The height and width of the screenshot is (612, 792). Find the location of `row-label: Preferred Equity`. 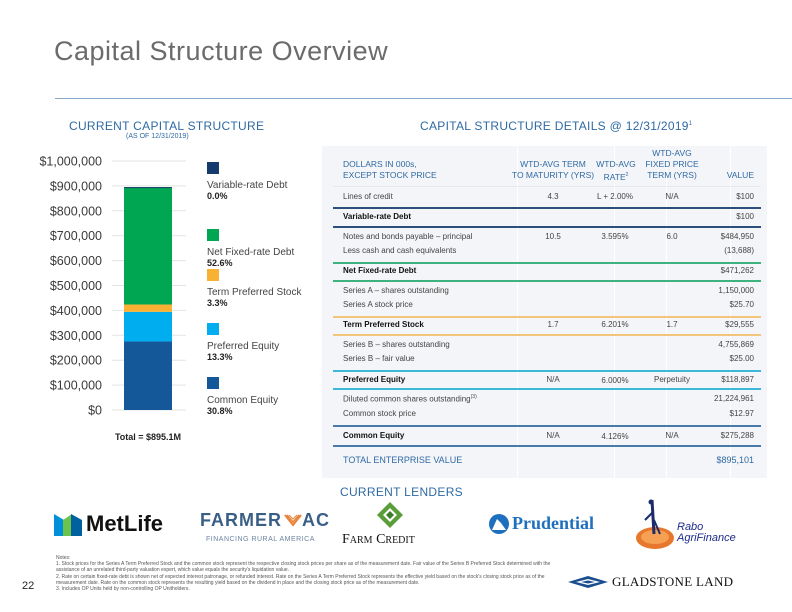

row-label: Preferred Equity is located at coordinates (374, 379).